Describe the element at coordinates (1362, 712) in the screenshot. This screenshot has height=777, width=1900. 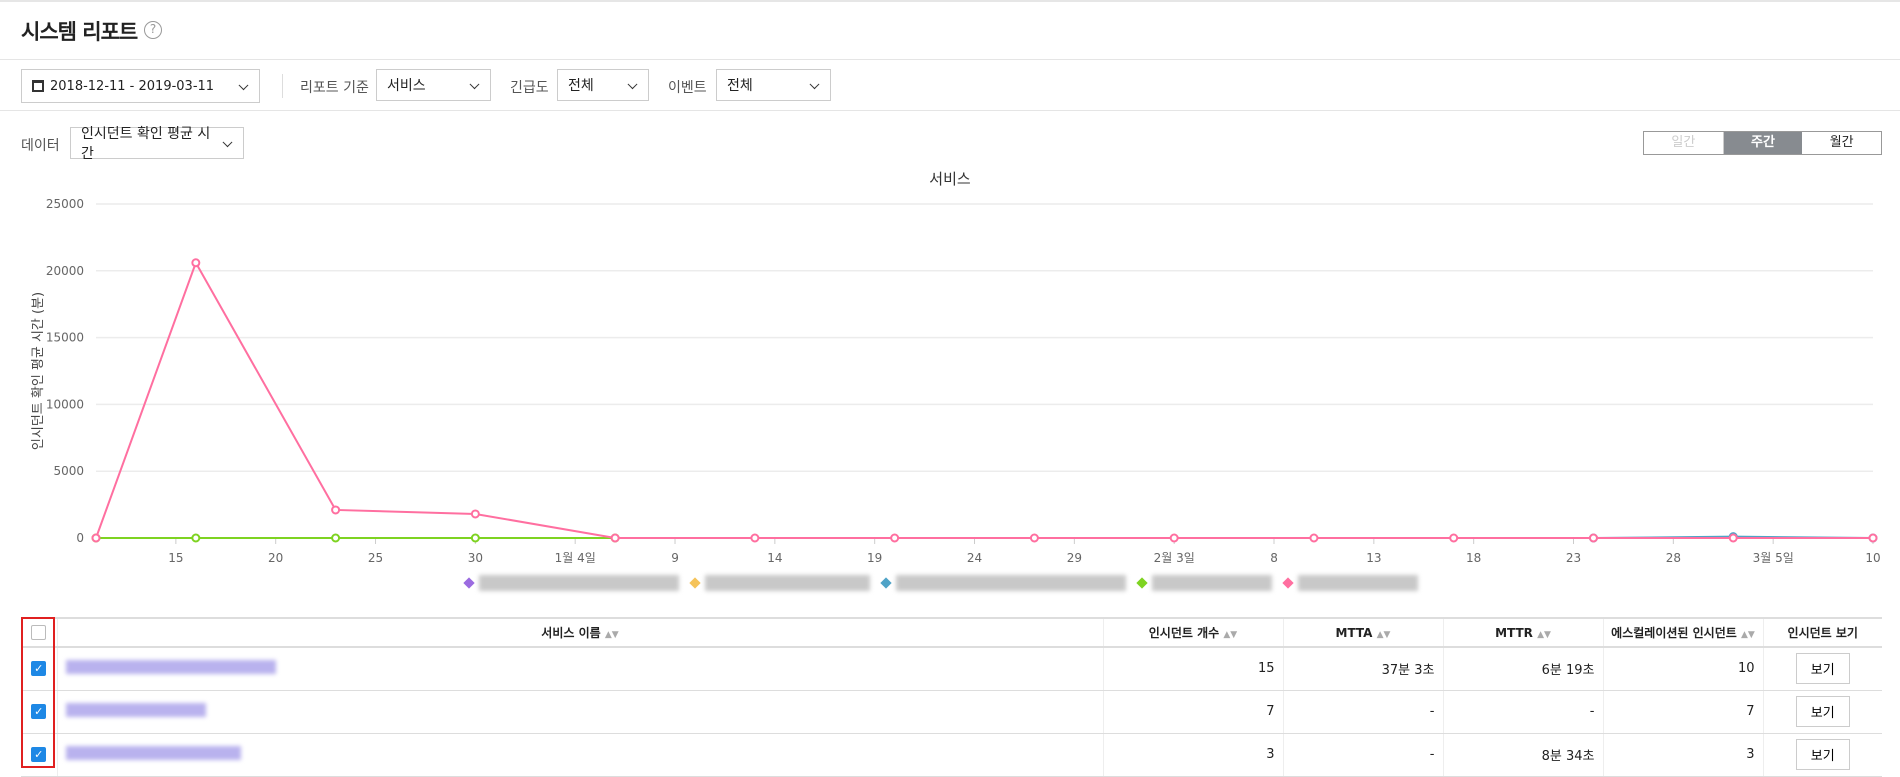
I see `mtta-cell: -` at that location.